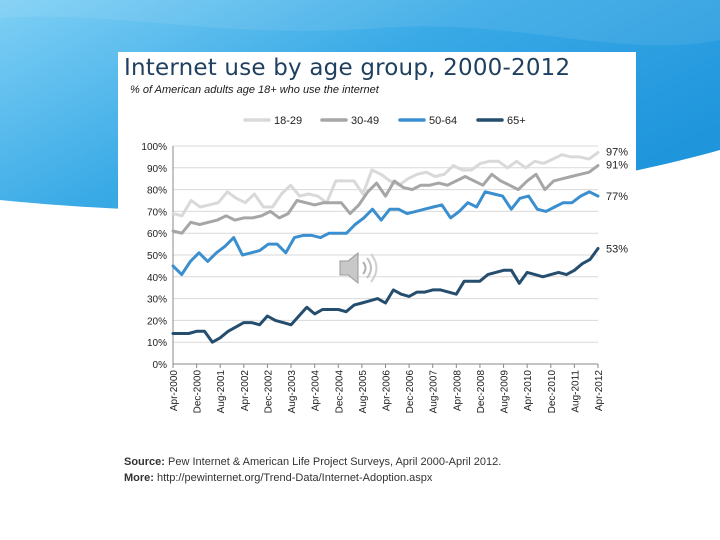 This screenshot has width=720, height=540. What do you see at coordinates (575, 391) in the screenshot?
I see `x-tick-label: Aug-2011` at bounding box center [575, 391].